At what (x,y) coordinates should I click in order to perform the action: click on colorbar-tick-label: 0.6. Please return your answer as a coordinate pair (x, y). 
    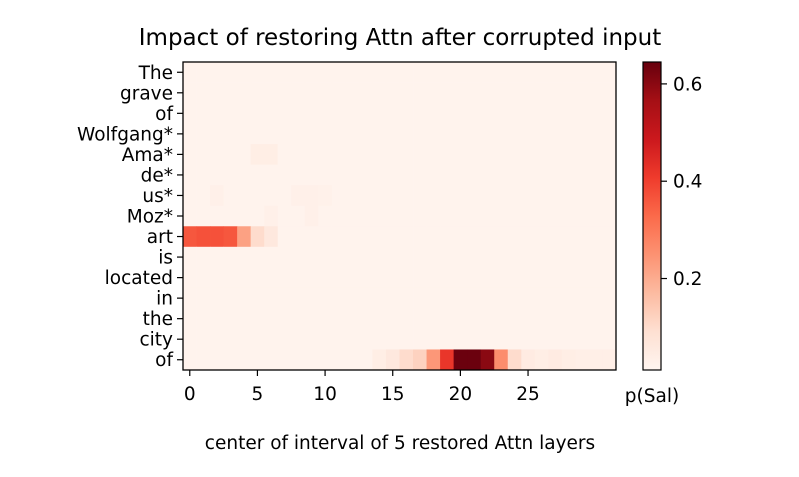
    Looking at the image, I should click on (687, 84).